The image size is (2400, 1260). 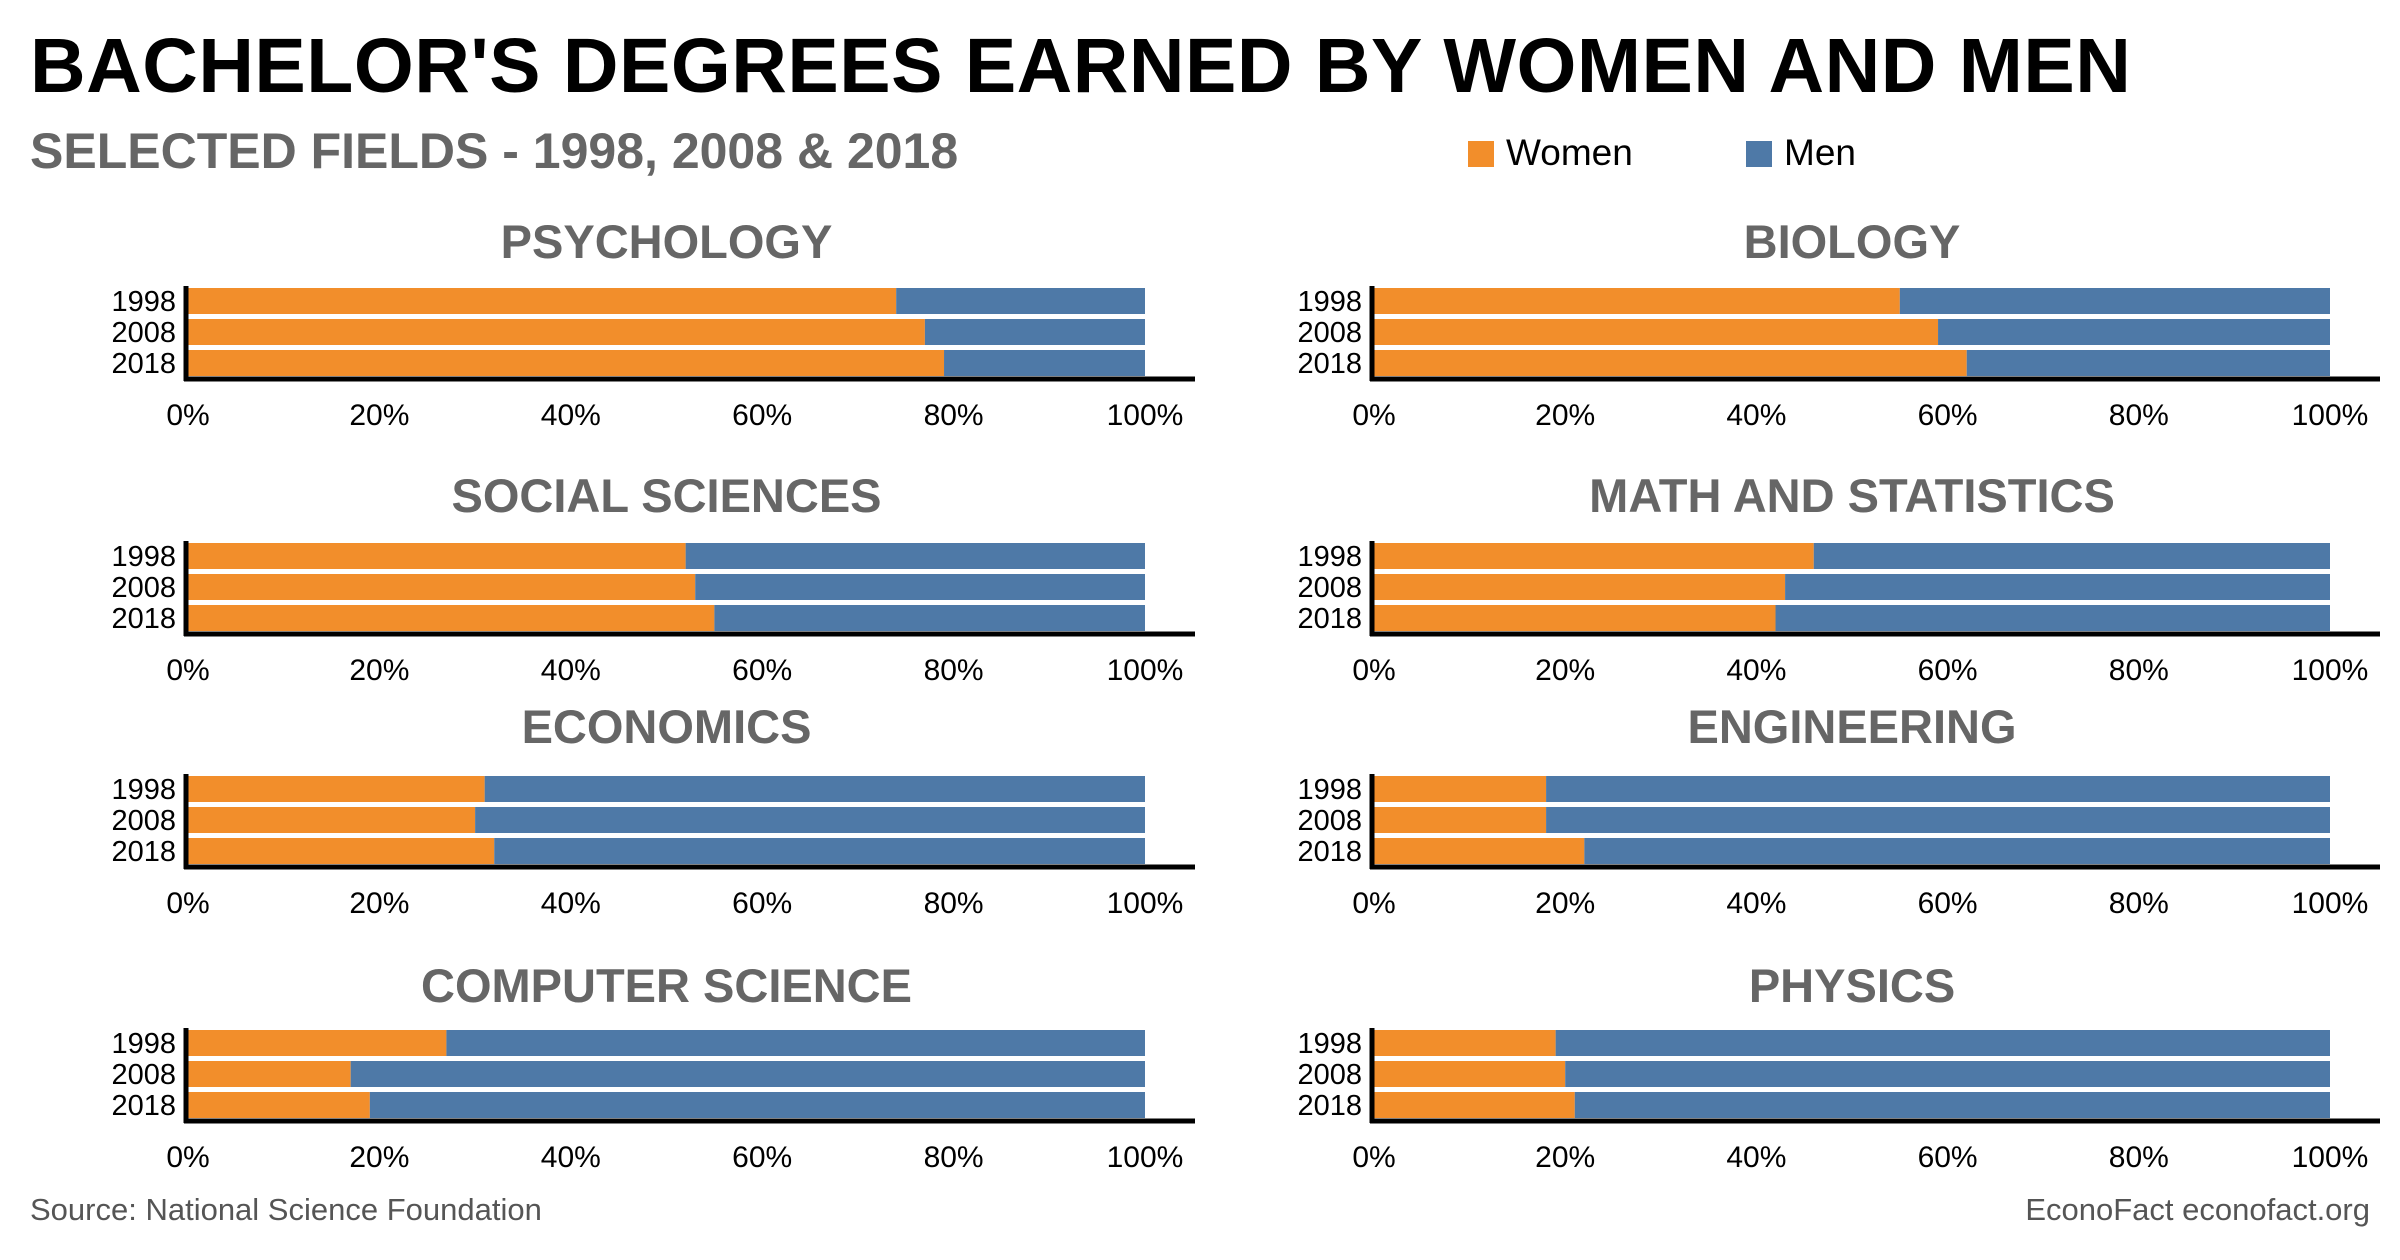 I want to click on source-note: Source: National Science Foundation, so click(x=286, y=1209).